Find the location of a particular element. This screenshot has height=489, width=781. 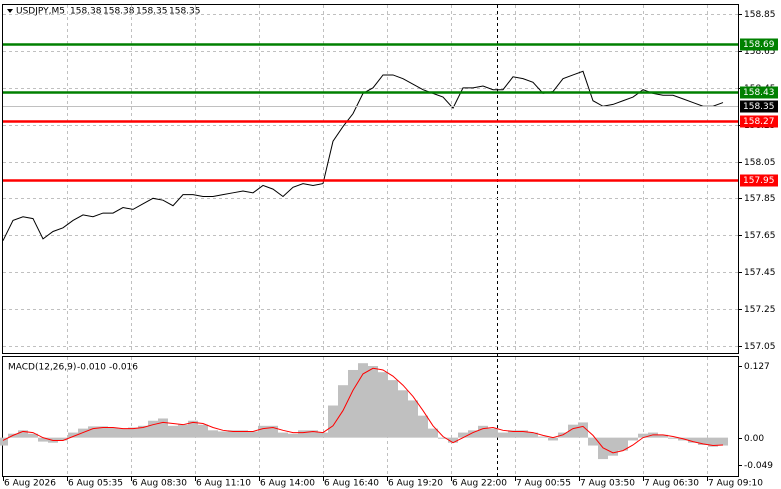

y-tick-label: 158.65 is located at coordinates (760, 52).